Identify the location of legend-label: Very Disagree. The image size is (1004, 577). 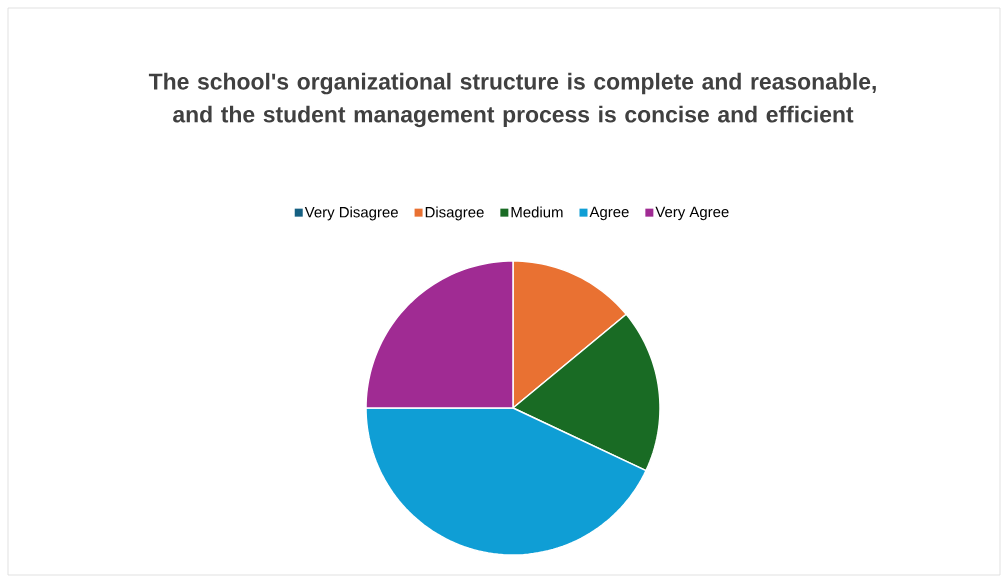
(351, 213).